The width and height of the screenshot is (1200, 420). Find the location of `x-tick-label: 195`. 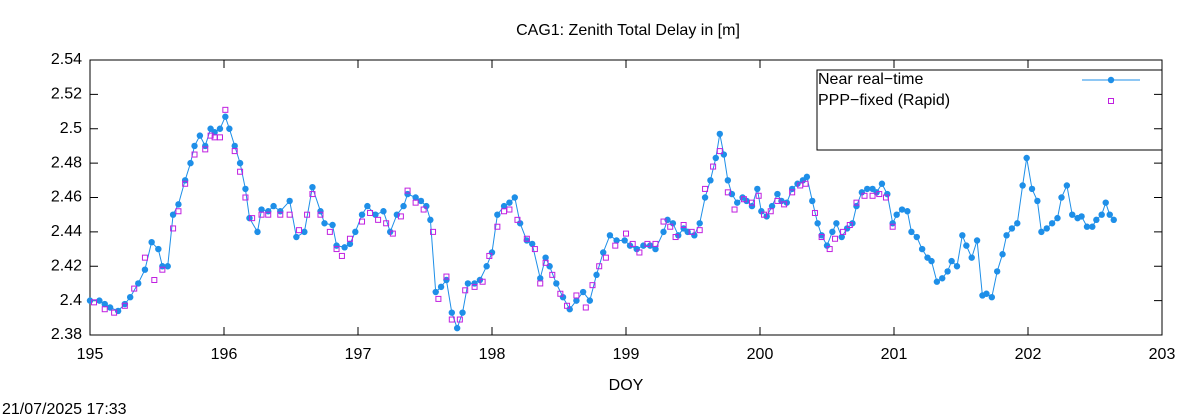

x-tick-label: 195 is located at coordinates (90, 354).